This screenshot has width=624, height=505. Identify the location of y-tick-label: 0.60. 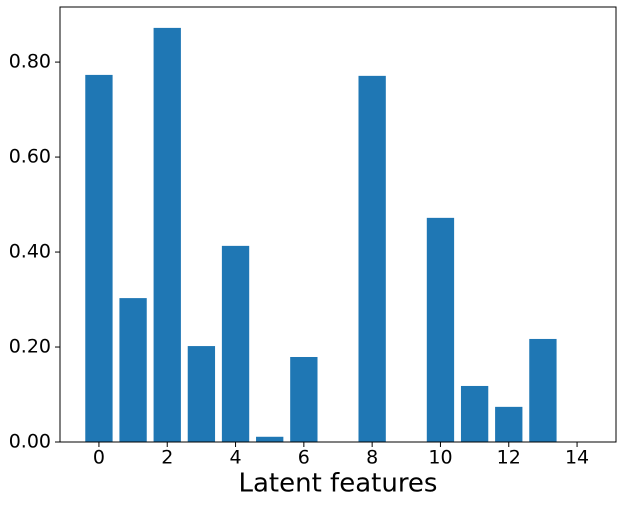
(30, 157).